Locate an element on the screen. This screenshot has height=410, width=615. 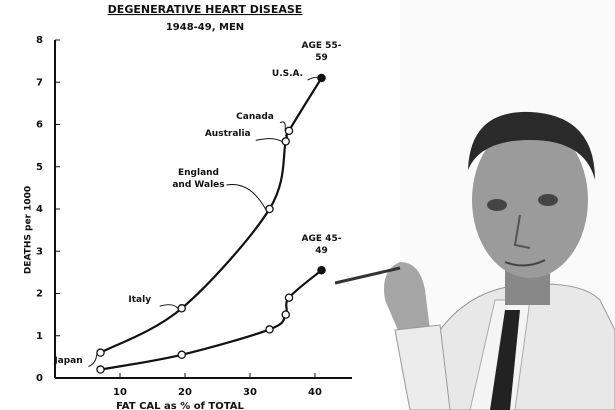
point-label-box: Australia is located at coordinates (227, 134).